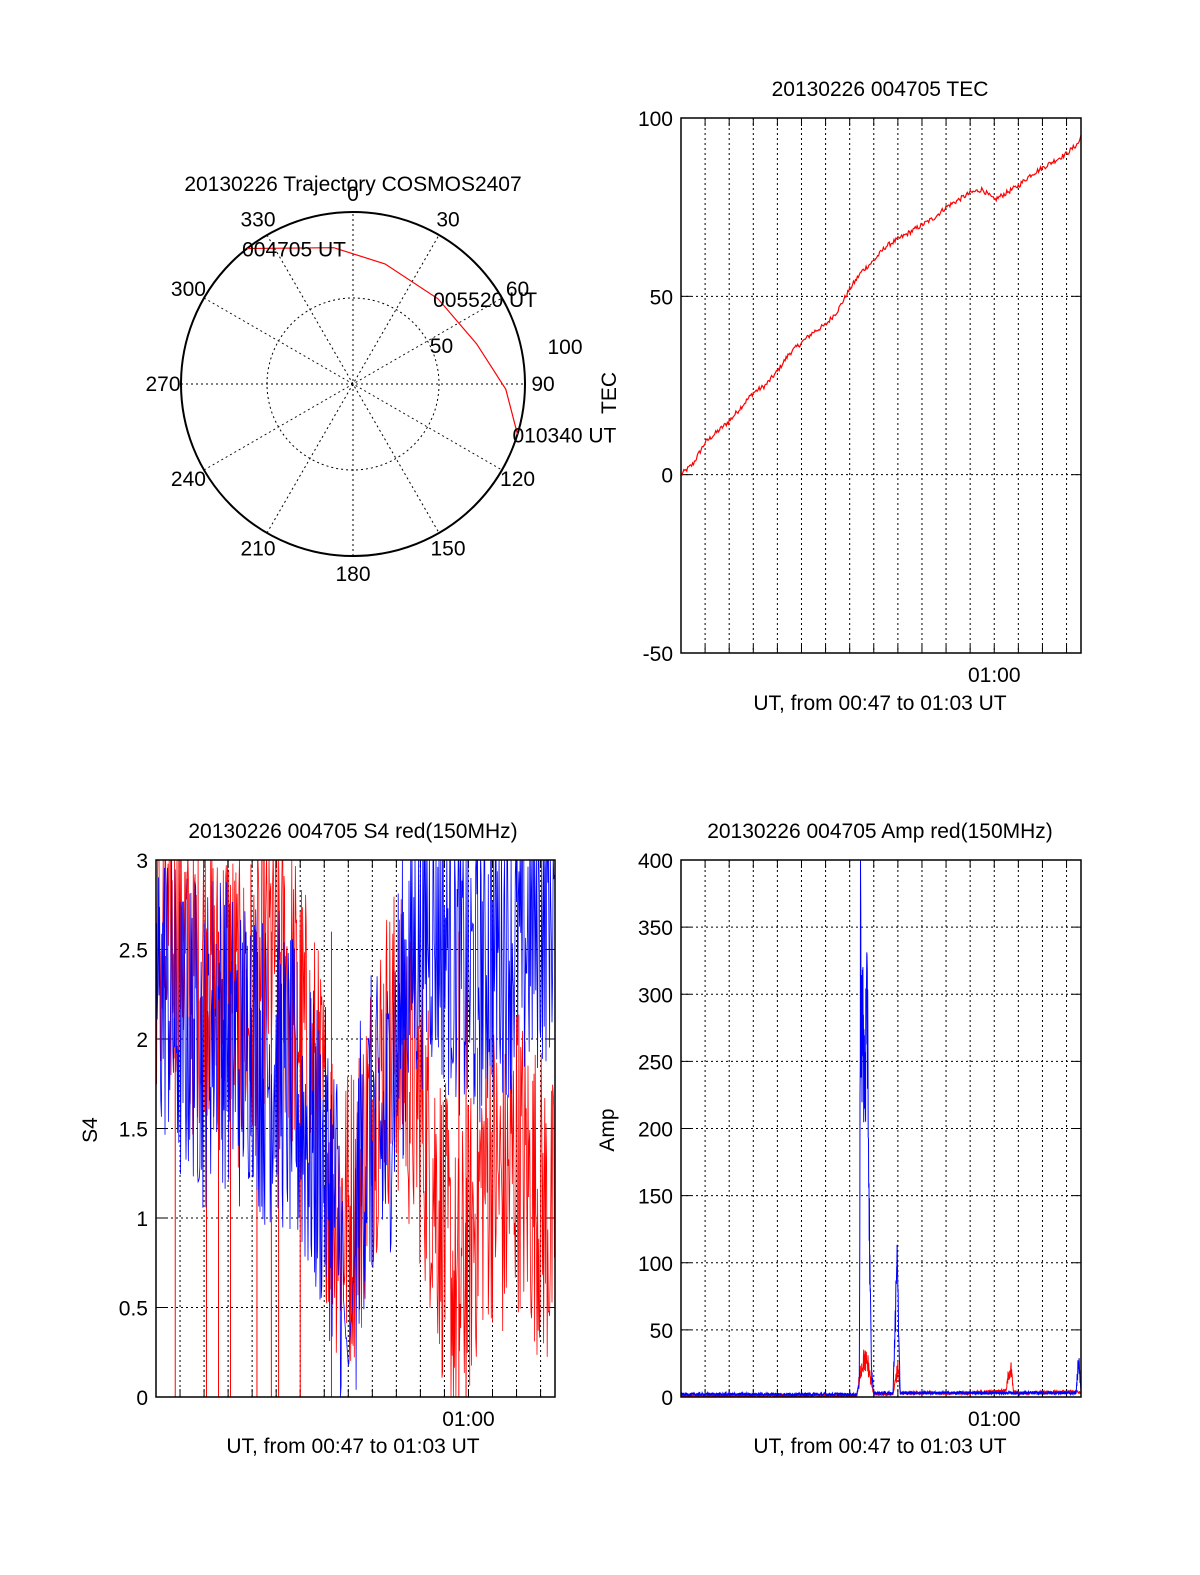 The height and width of the screenshot is (1575, 1200). I want to click on y-tick-label: 400, so click(655, 861).